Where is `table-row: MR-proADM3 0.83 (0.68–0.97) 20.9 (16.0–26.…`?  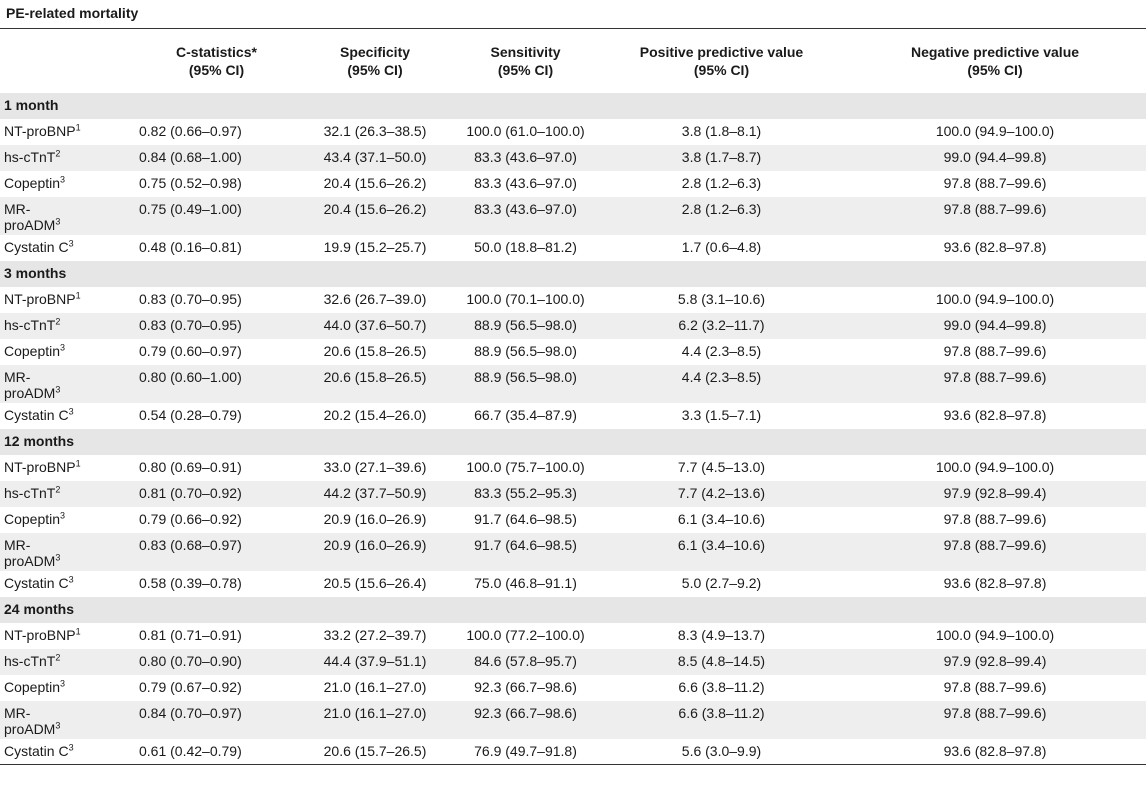 table-row: MR-proADM3 0.83 (0.68–0.97) 20.9 (16.0–26.… is located at coordinates (573, 551).